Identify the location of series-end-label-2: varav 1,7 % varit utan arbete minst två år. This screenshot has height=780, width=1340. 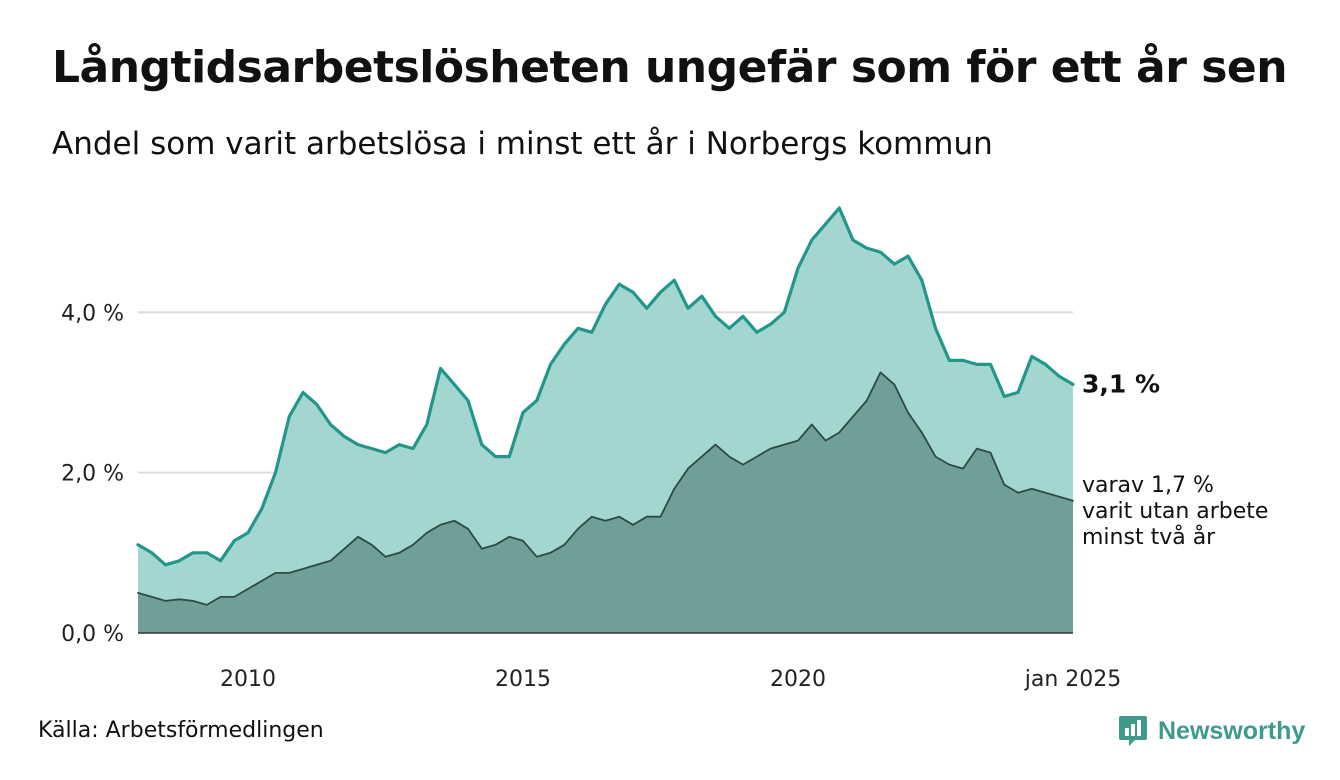
(1175, 511).